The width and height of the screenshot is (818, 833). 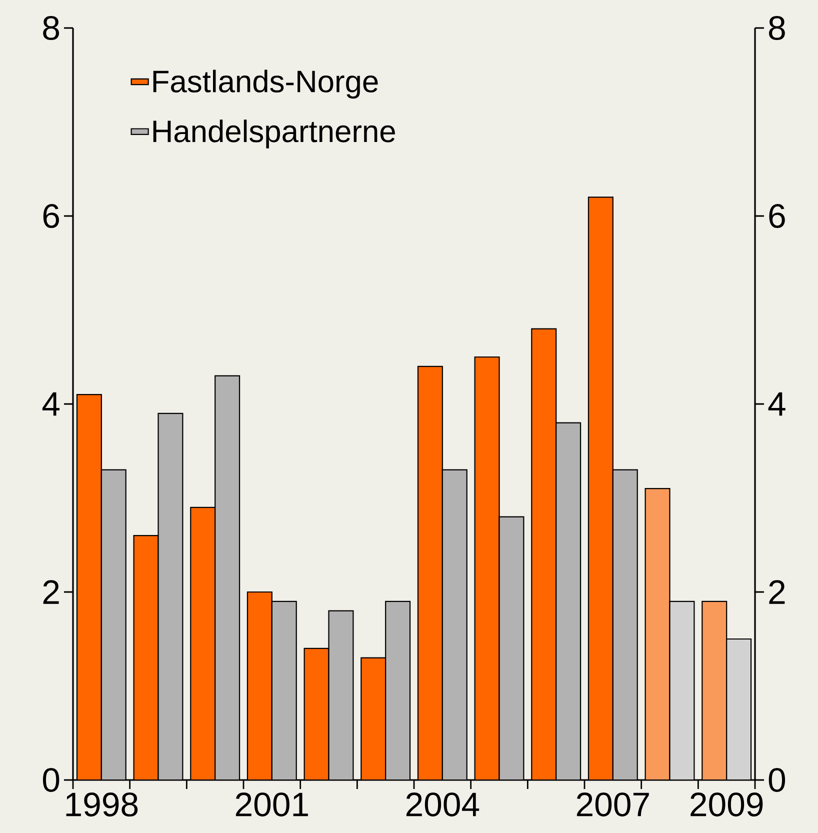 I want to click on y-tick-label: 4, so click(x=51, y=404).